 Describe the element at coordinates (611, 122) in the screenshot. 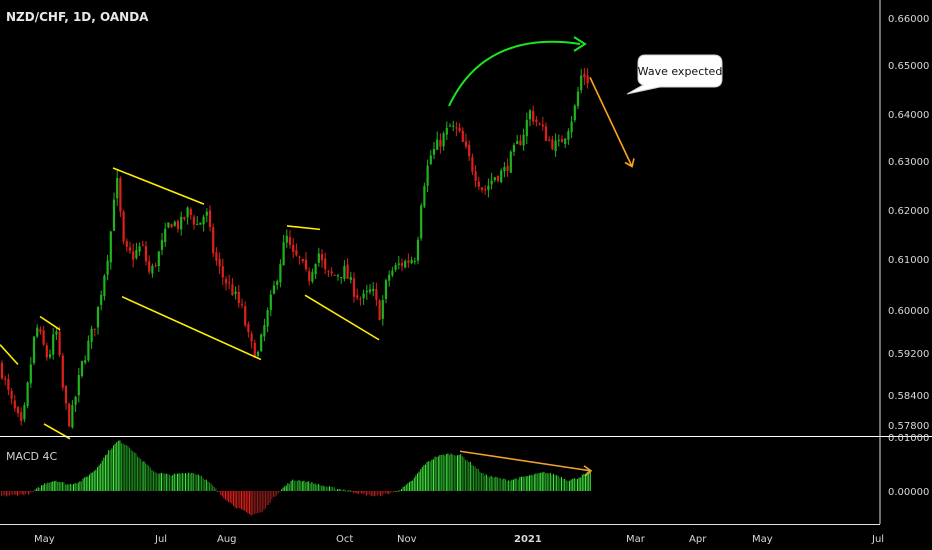

I see `projection-line` at that location.